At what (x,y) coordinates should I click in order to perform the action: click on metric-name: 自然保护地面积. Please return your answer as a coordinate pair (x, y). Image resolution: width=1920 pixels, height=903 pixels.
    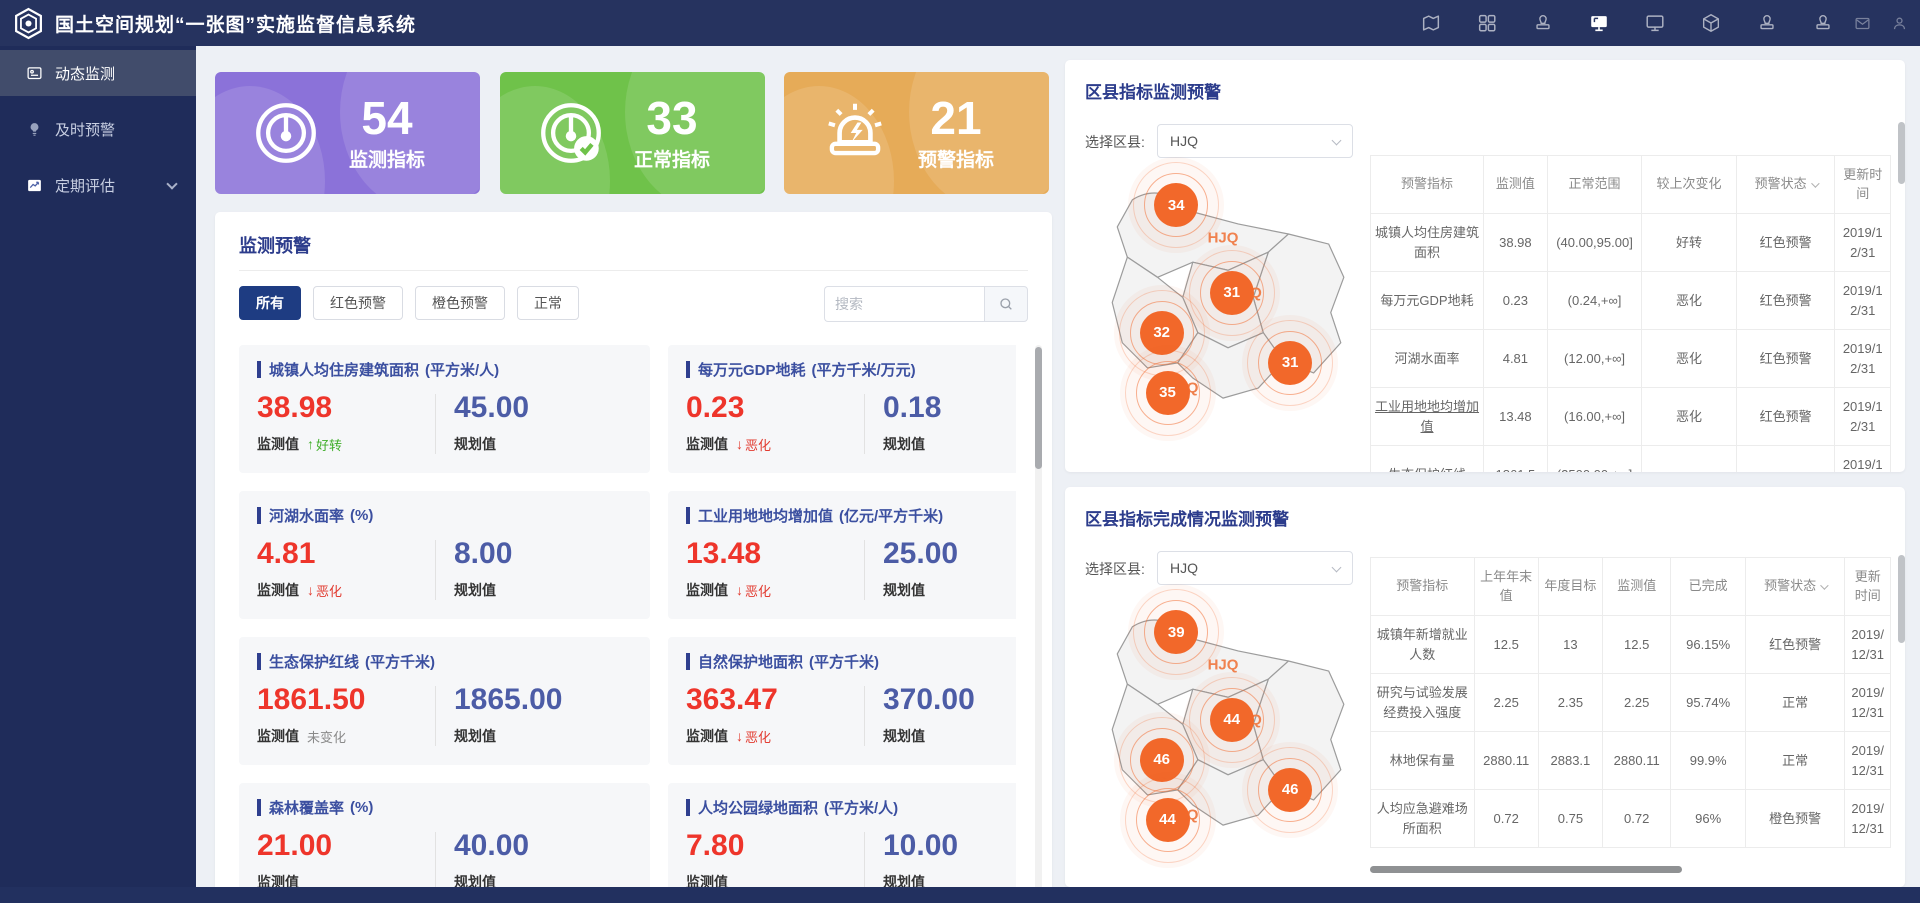
    Looking at the image, I should click on (751, 662).